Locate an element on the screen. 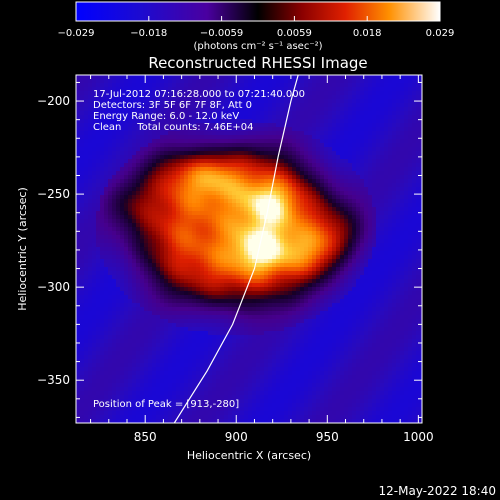  y-tick-label: −300 is located at coordinates (53, 287).